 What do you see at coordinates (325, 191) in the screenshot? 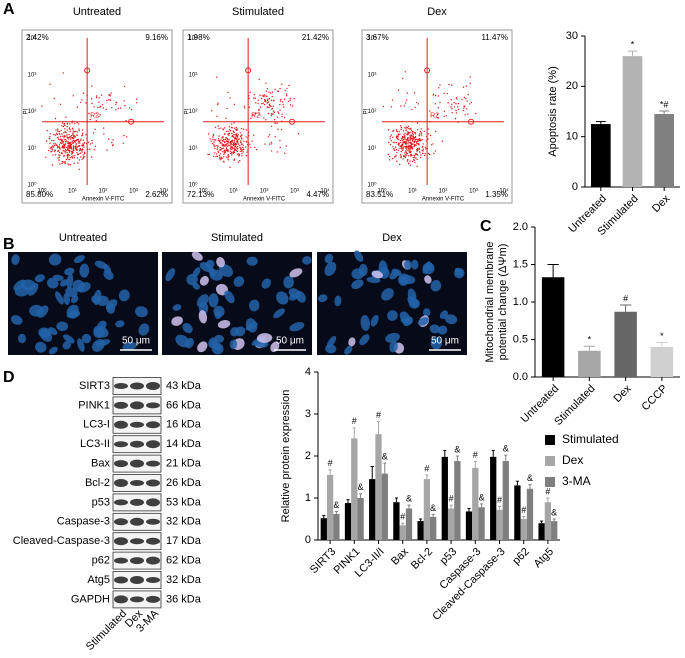
I see `x-tick-label: 10⁴` at bounding box center [325, 191].